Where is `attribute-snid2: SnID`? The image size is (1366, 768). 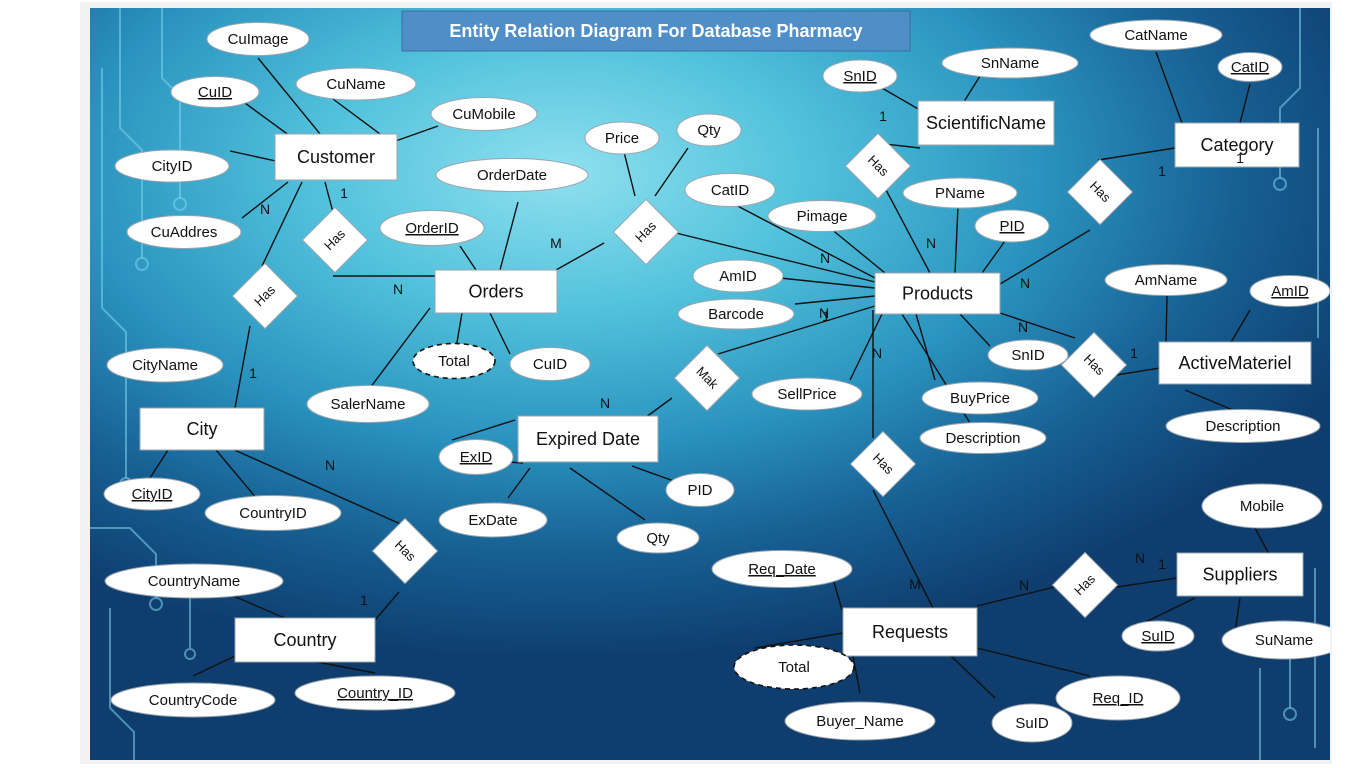
attribute-snid2: SnID is located at coordinates (1028, 355).